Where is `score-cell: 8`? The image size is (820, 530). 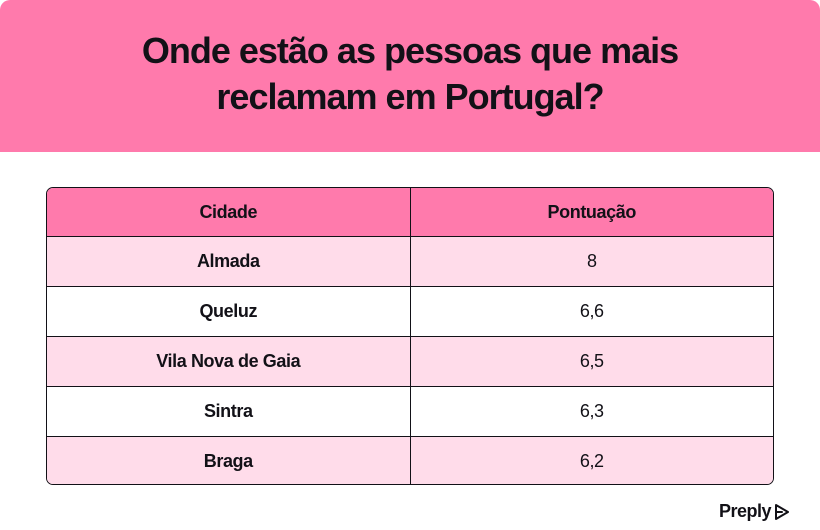 score-cell: 8 is located at coordinates (591, 261).